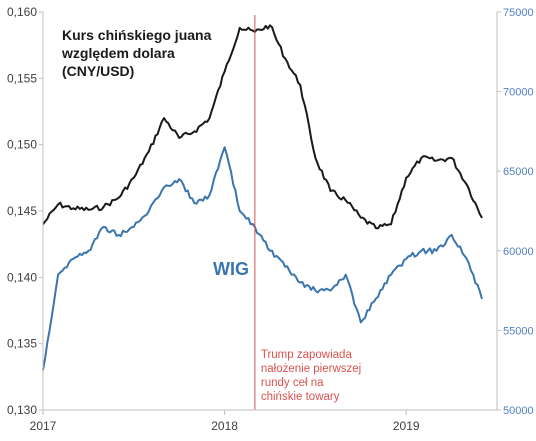  What do you see at coordinates (22, 145) in the screenshot?
I see `y-left-tick-label: 0,150` at bounding box center [22, 145].